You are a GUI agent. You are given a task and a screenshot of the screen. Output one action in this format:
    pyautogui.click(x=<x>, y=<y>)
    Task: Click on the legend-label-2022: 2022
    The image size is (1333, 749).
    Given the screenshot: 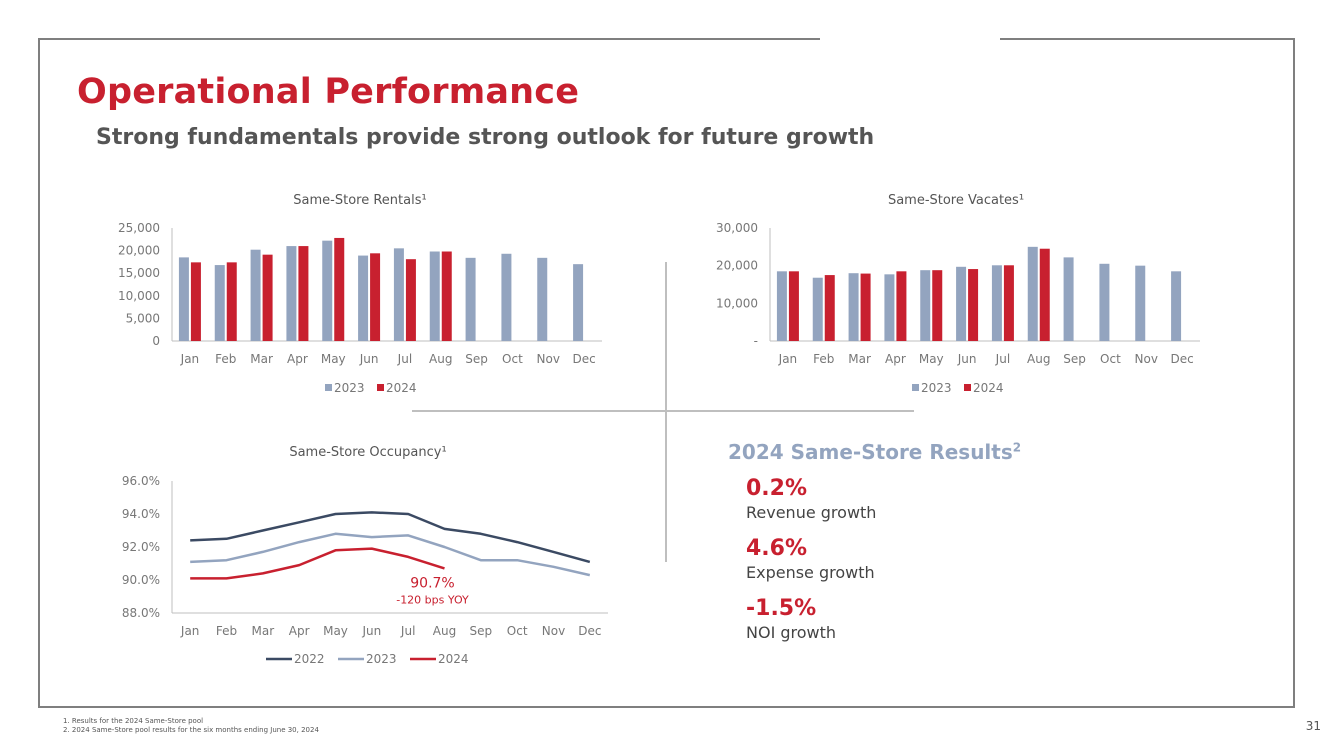 What is the action you would take?
    pyautogui.click(x=309, y=659)
    